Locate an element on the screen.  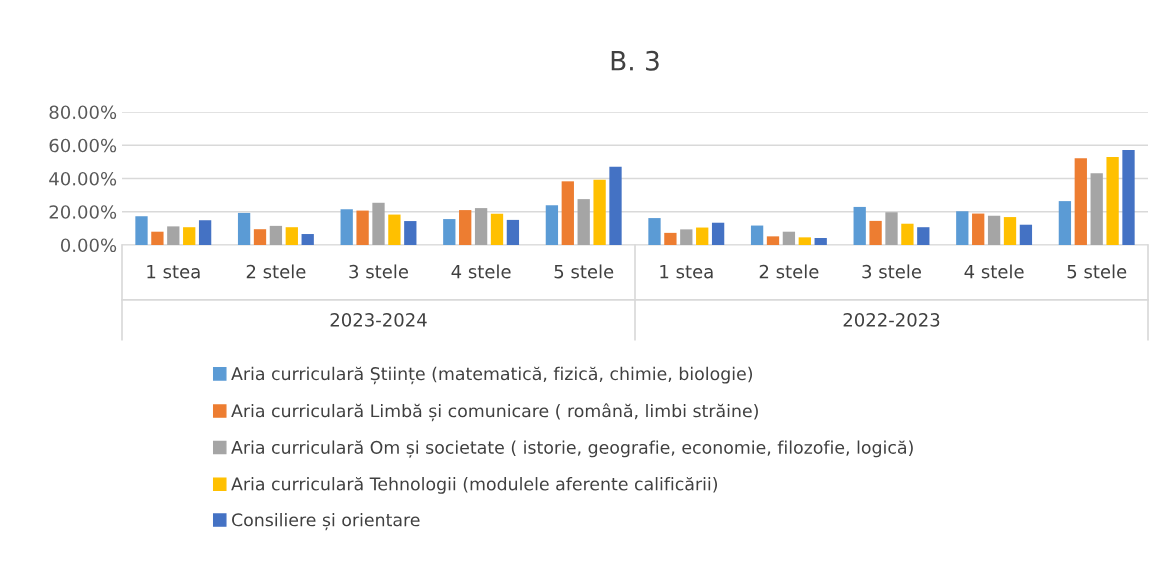
legend-label: Aria curriculară Tehnologii (modulele aferente calificării) is located at coordinates (474, 485).